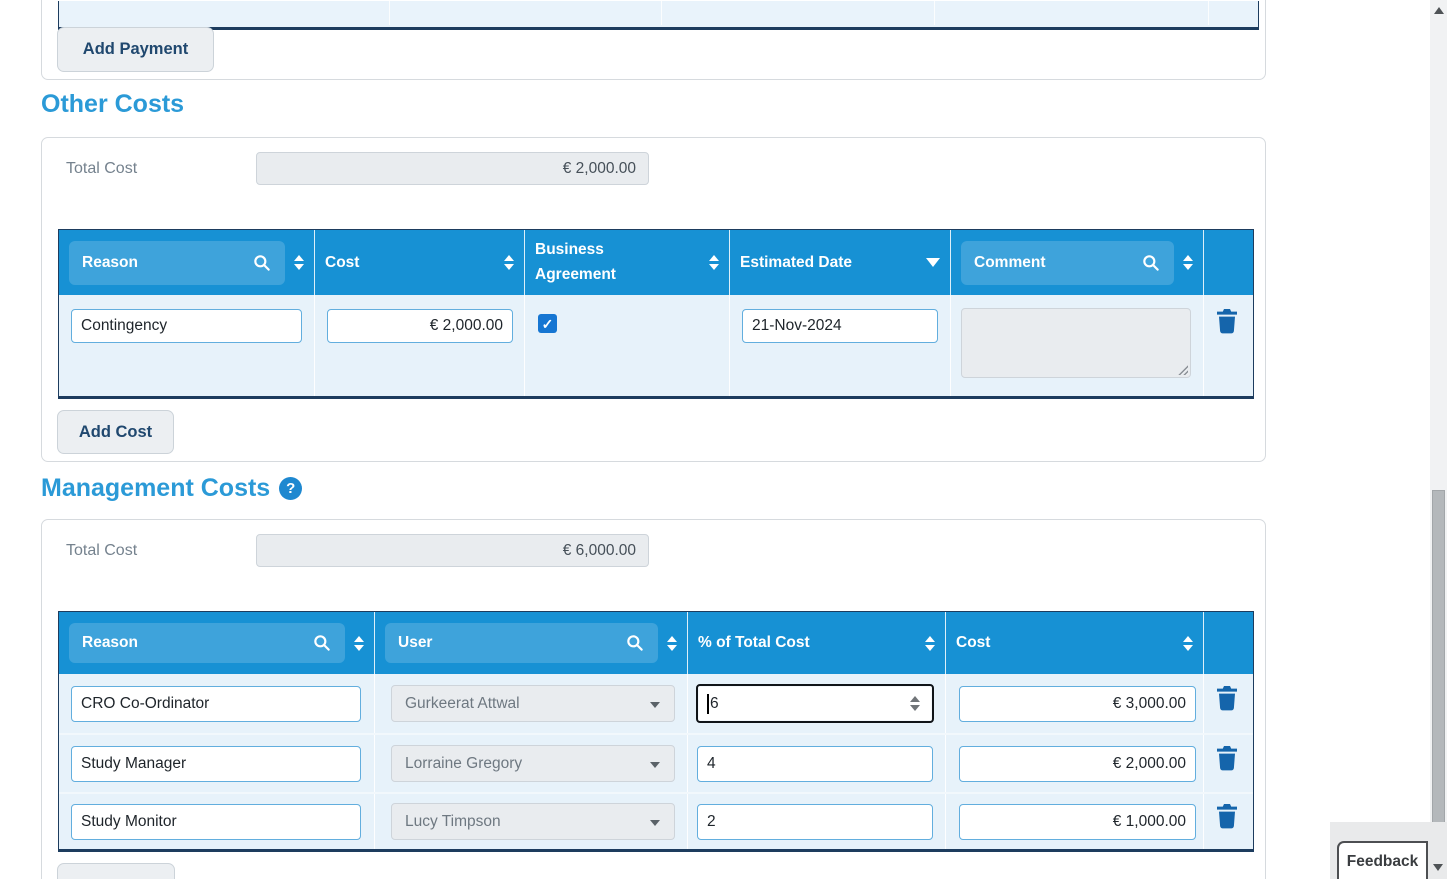 This screenshot has width=1447, height=879. Describe the element at coordinates (547, 323) in the screenshot. I see `business-agreement-checkbox` at that location.